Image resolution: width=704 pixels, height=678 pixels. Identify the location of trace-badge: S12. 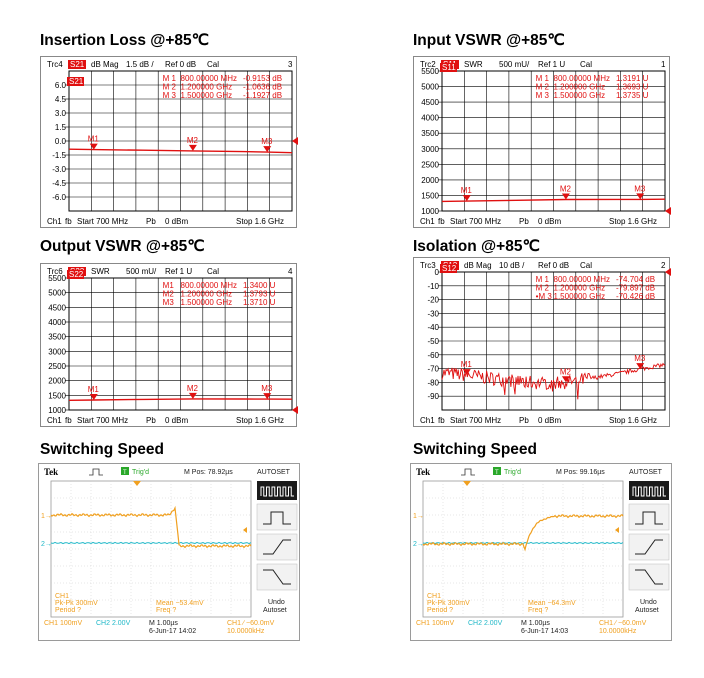
(449, 268).